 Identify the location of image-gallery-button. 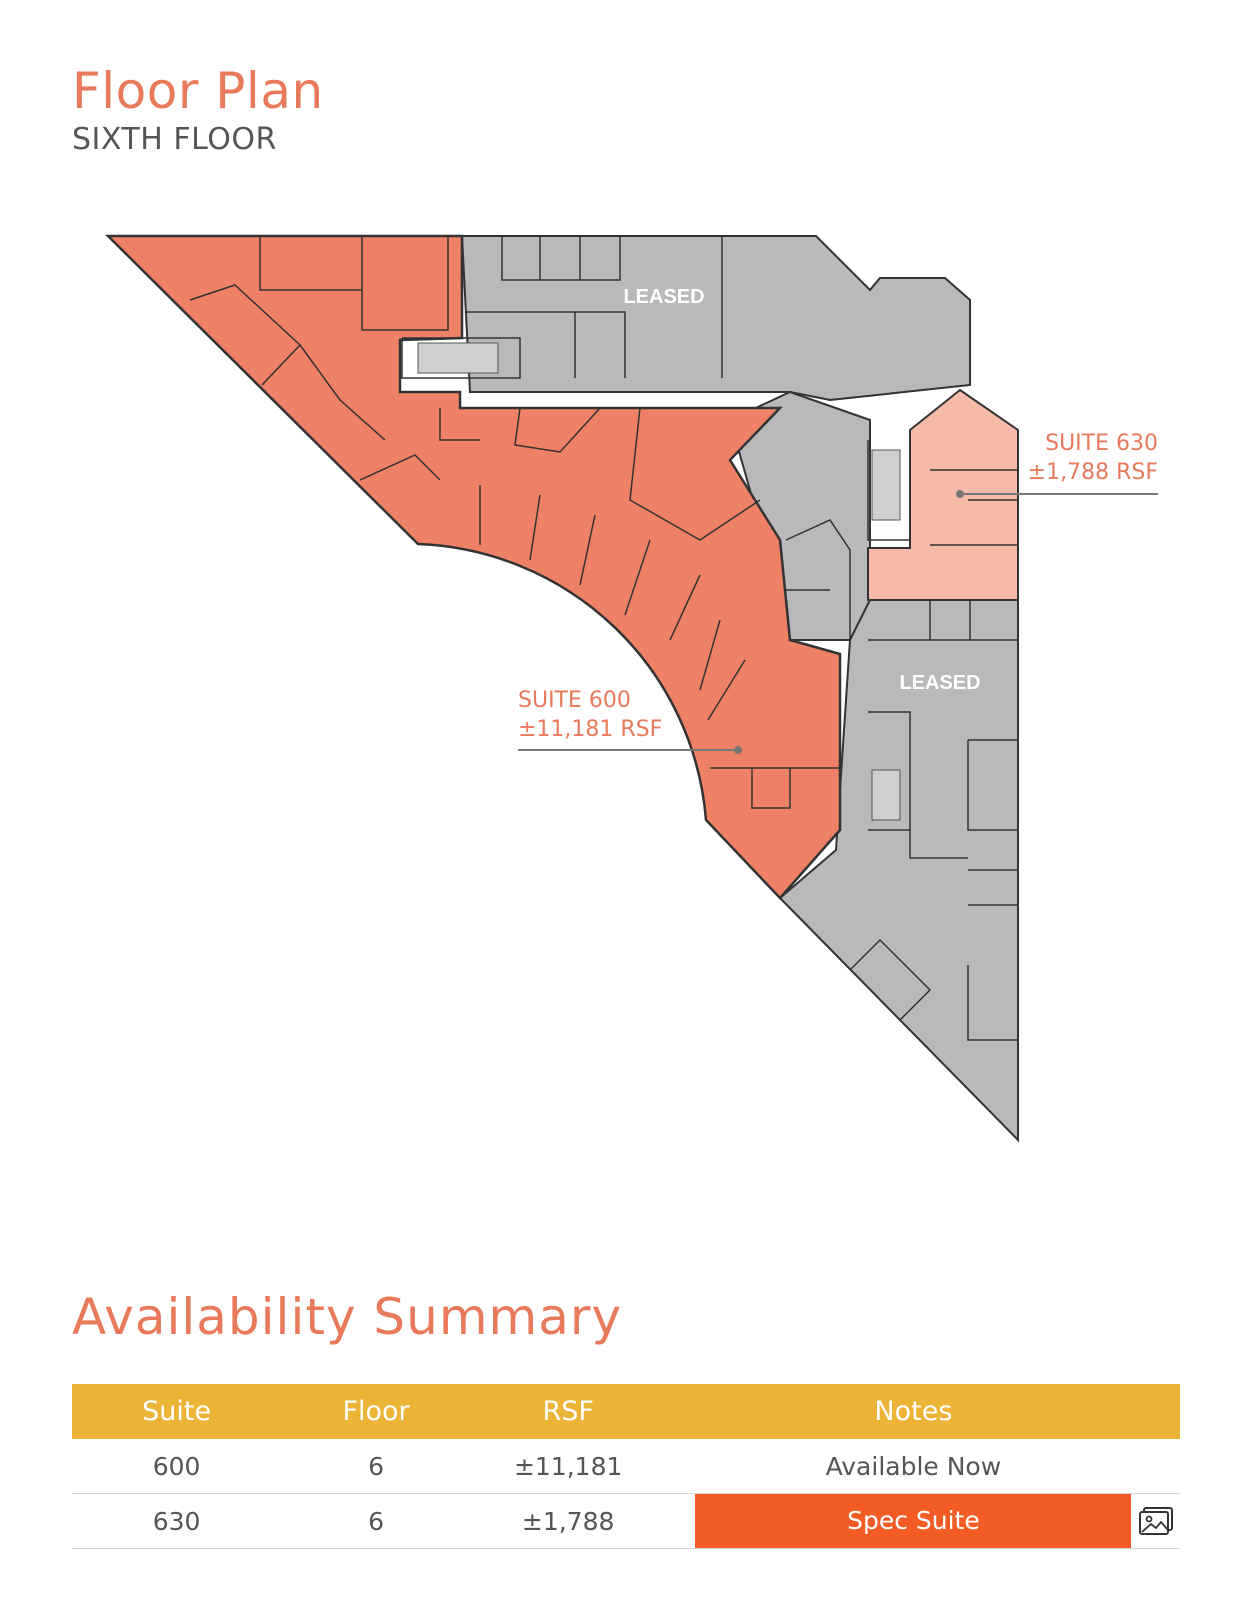
(1155, 1521).